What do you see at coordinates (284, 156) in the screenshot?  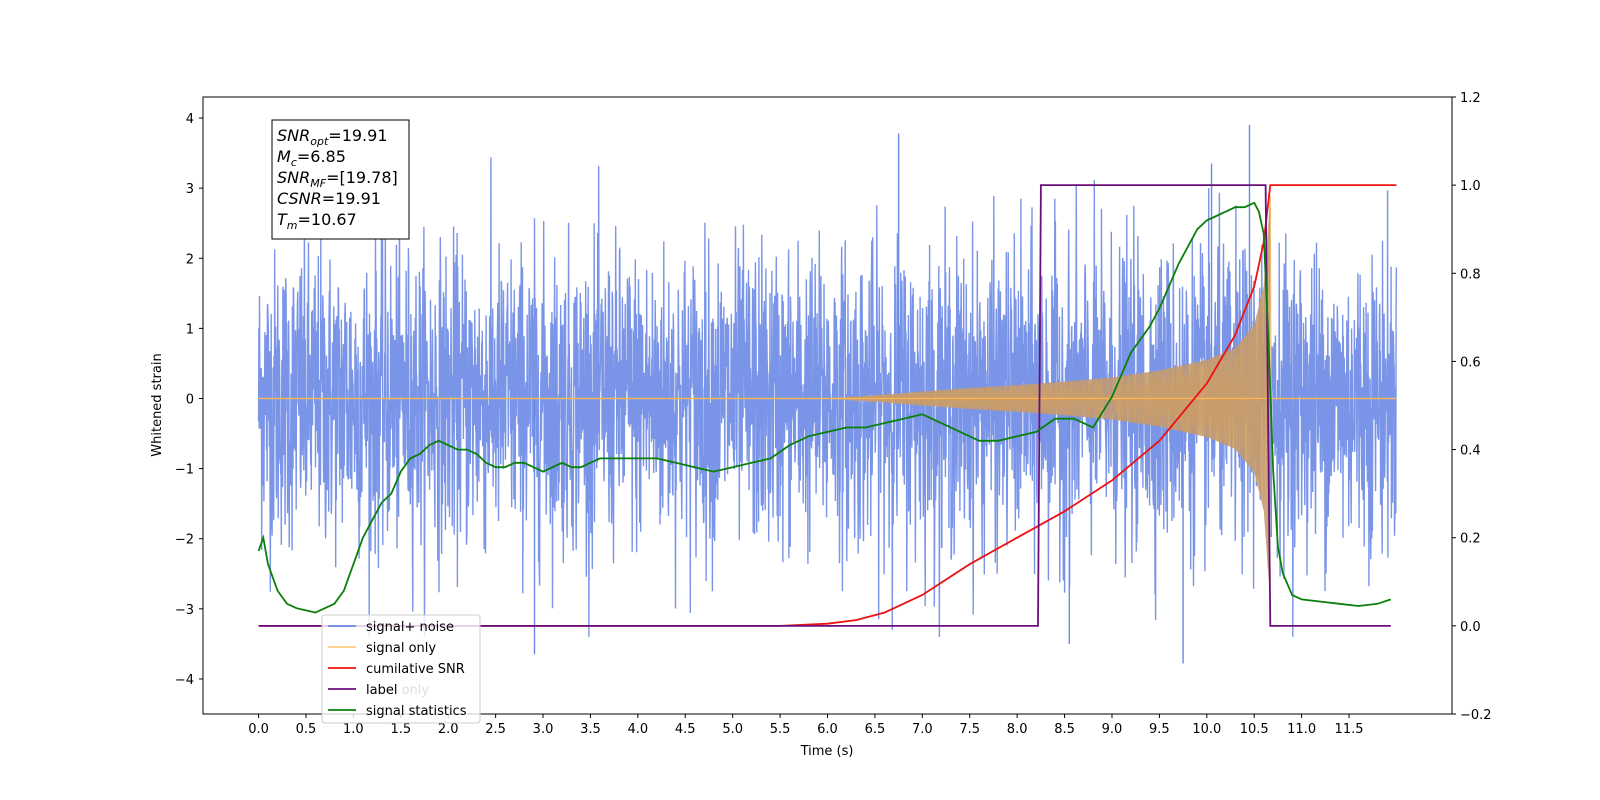 I see `annotation-symbol: M` at bounding box center [284, 156].